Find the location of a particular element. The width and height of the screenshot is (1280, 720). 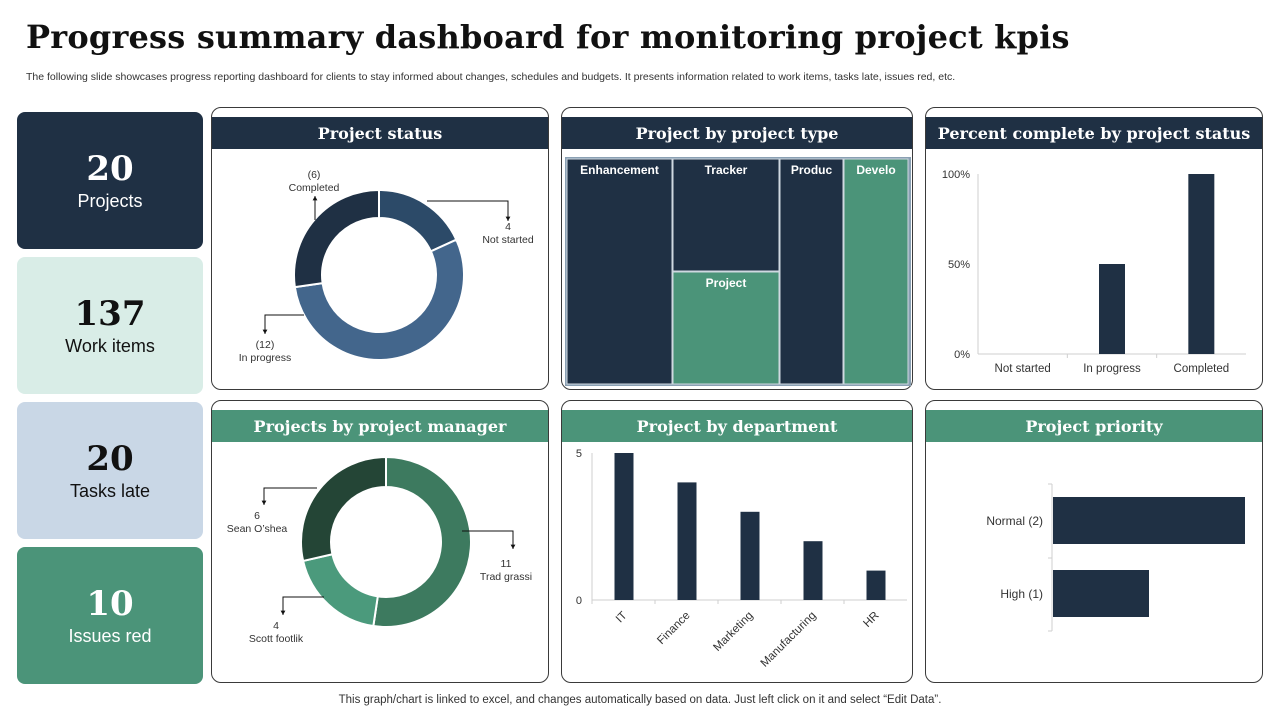

kpi-value: 137 is located at coordinates (110, 314).